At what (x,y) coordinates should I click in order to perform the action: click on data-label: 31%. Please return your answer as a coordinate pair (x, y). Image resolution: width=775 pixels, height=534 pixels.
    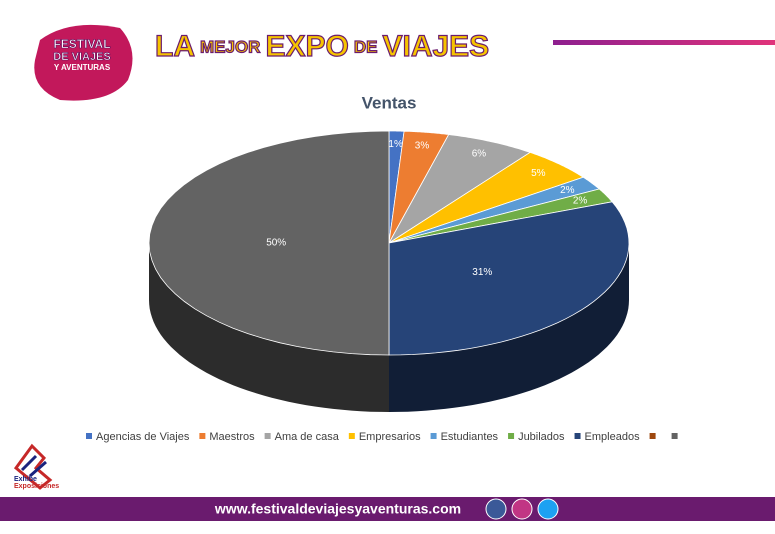
    Looking at the image, I should click on (482, 272).